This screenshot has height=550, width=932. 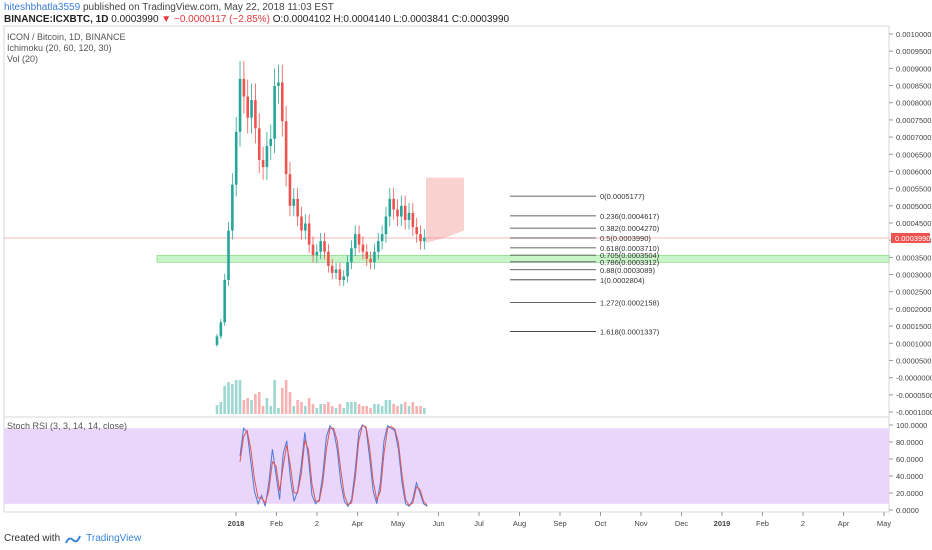 I want to click on tradingview-logo-icon, so click(x=73, y=539).